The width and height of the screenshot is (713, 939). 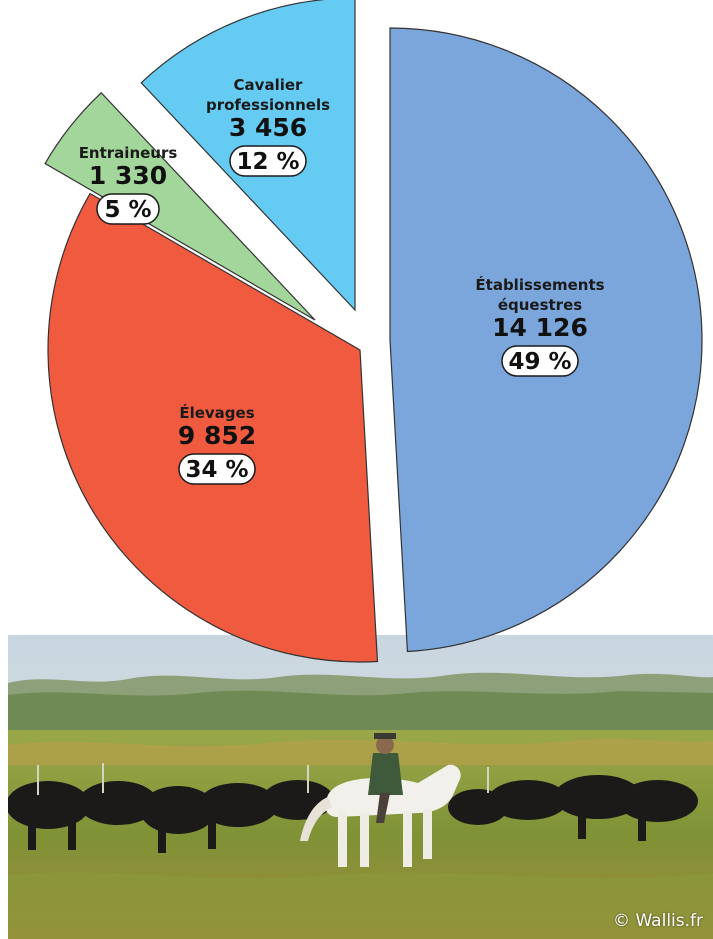 What do you see at coordinates (658, 921) in the screenshot?
I see `photo-credit: © Wallis.fr` at bounding box center [658, 921].